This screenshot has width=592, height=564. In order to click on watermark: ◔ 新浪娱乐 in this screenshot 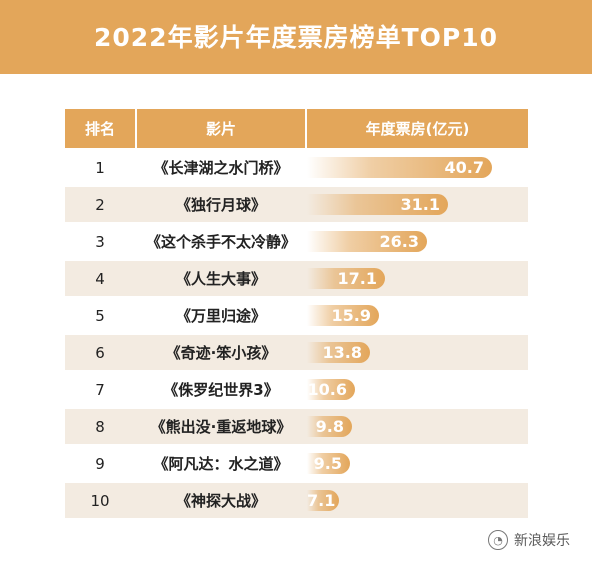, I will do `click(529, 540)`.